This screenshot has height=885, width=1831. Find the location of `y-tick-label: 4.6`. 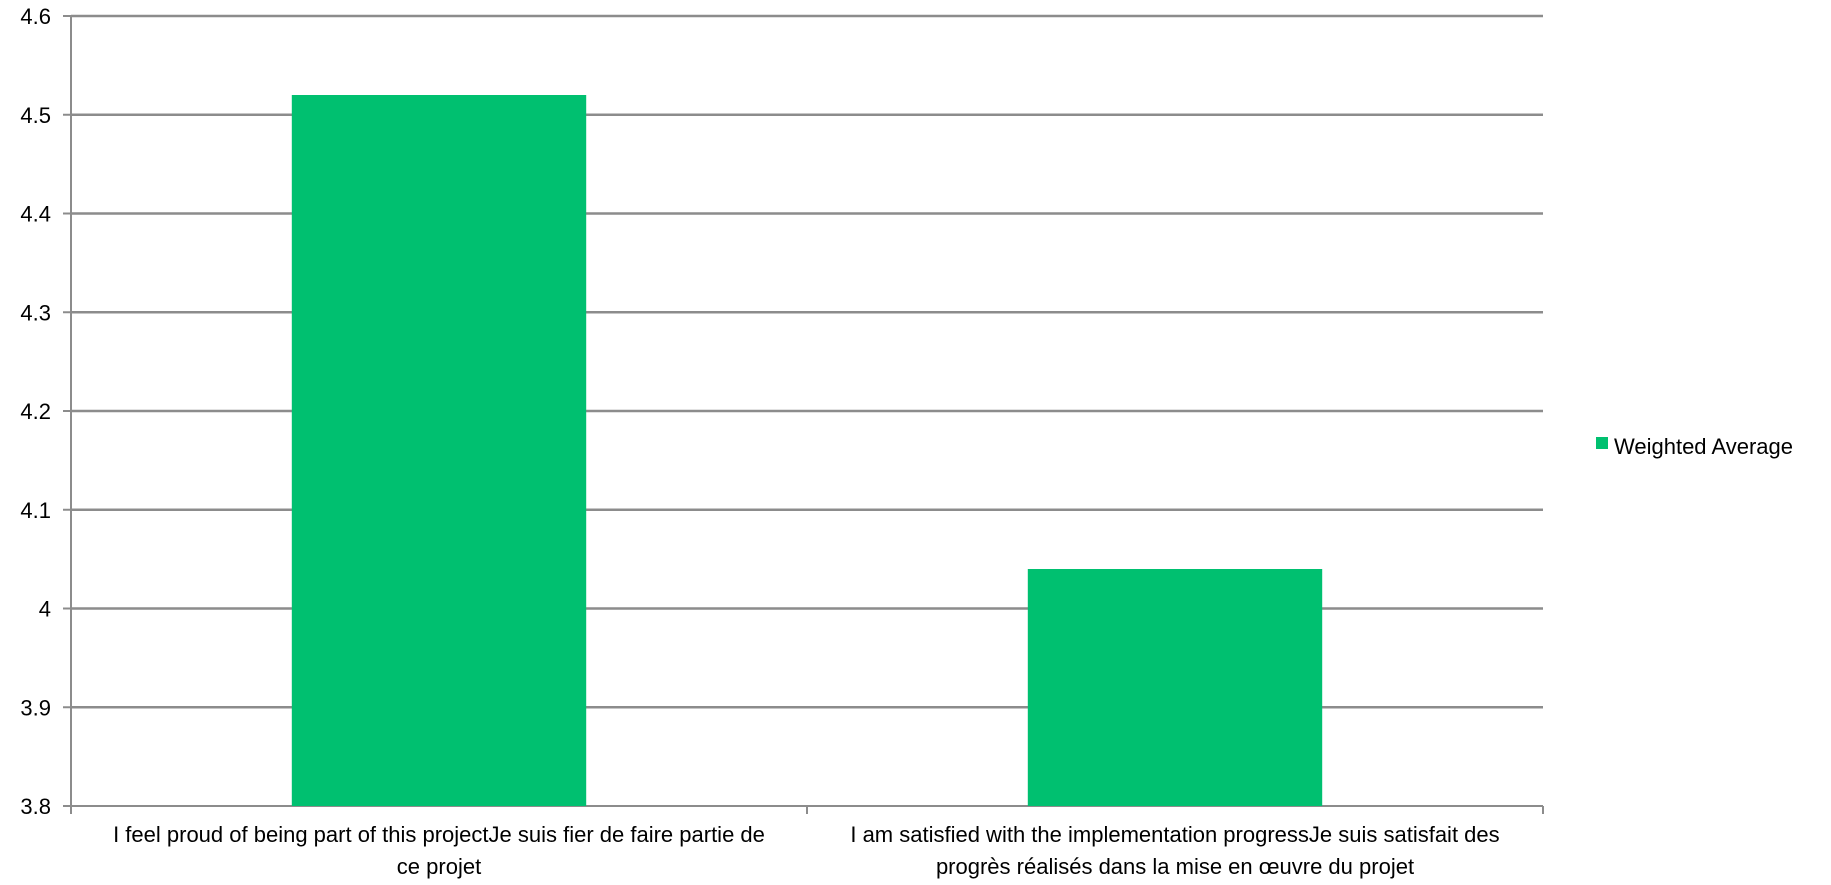

y-tick-label: 4.6 is located at coordinates (35, 16).